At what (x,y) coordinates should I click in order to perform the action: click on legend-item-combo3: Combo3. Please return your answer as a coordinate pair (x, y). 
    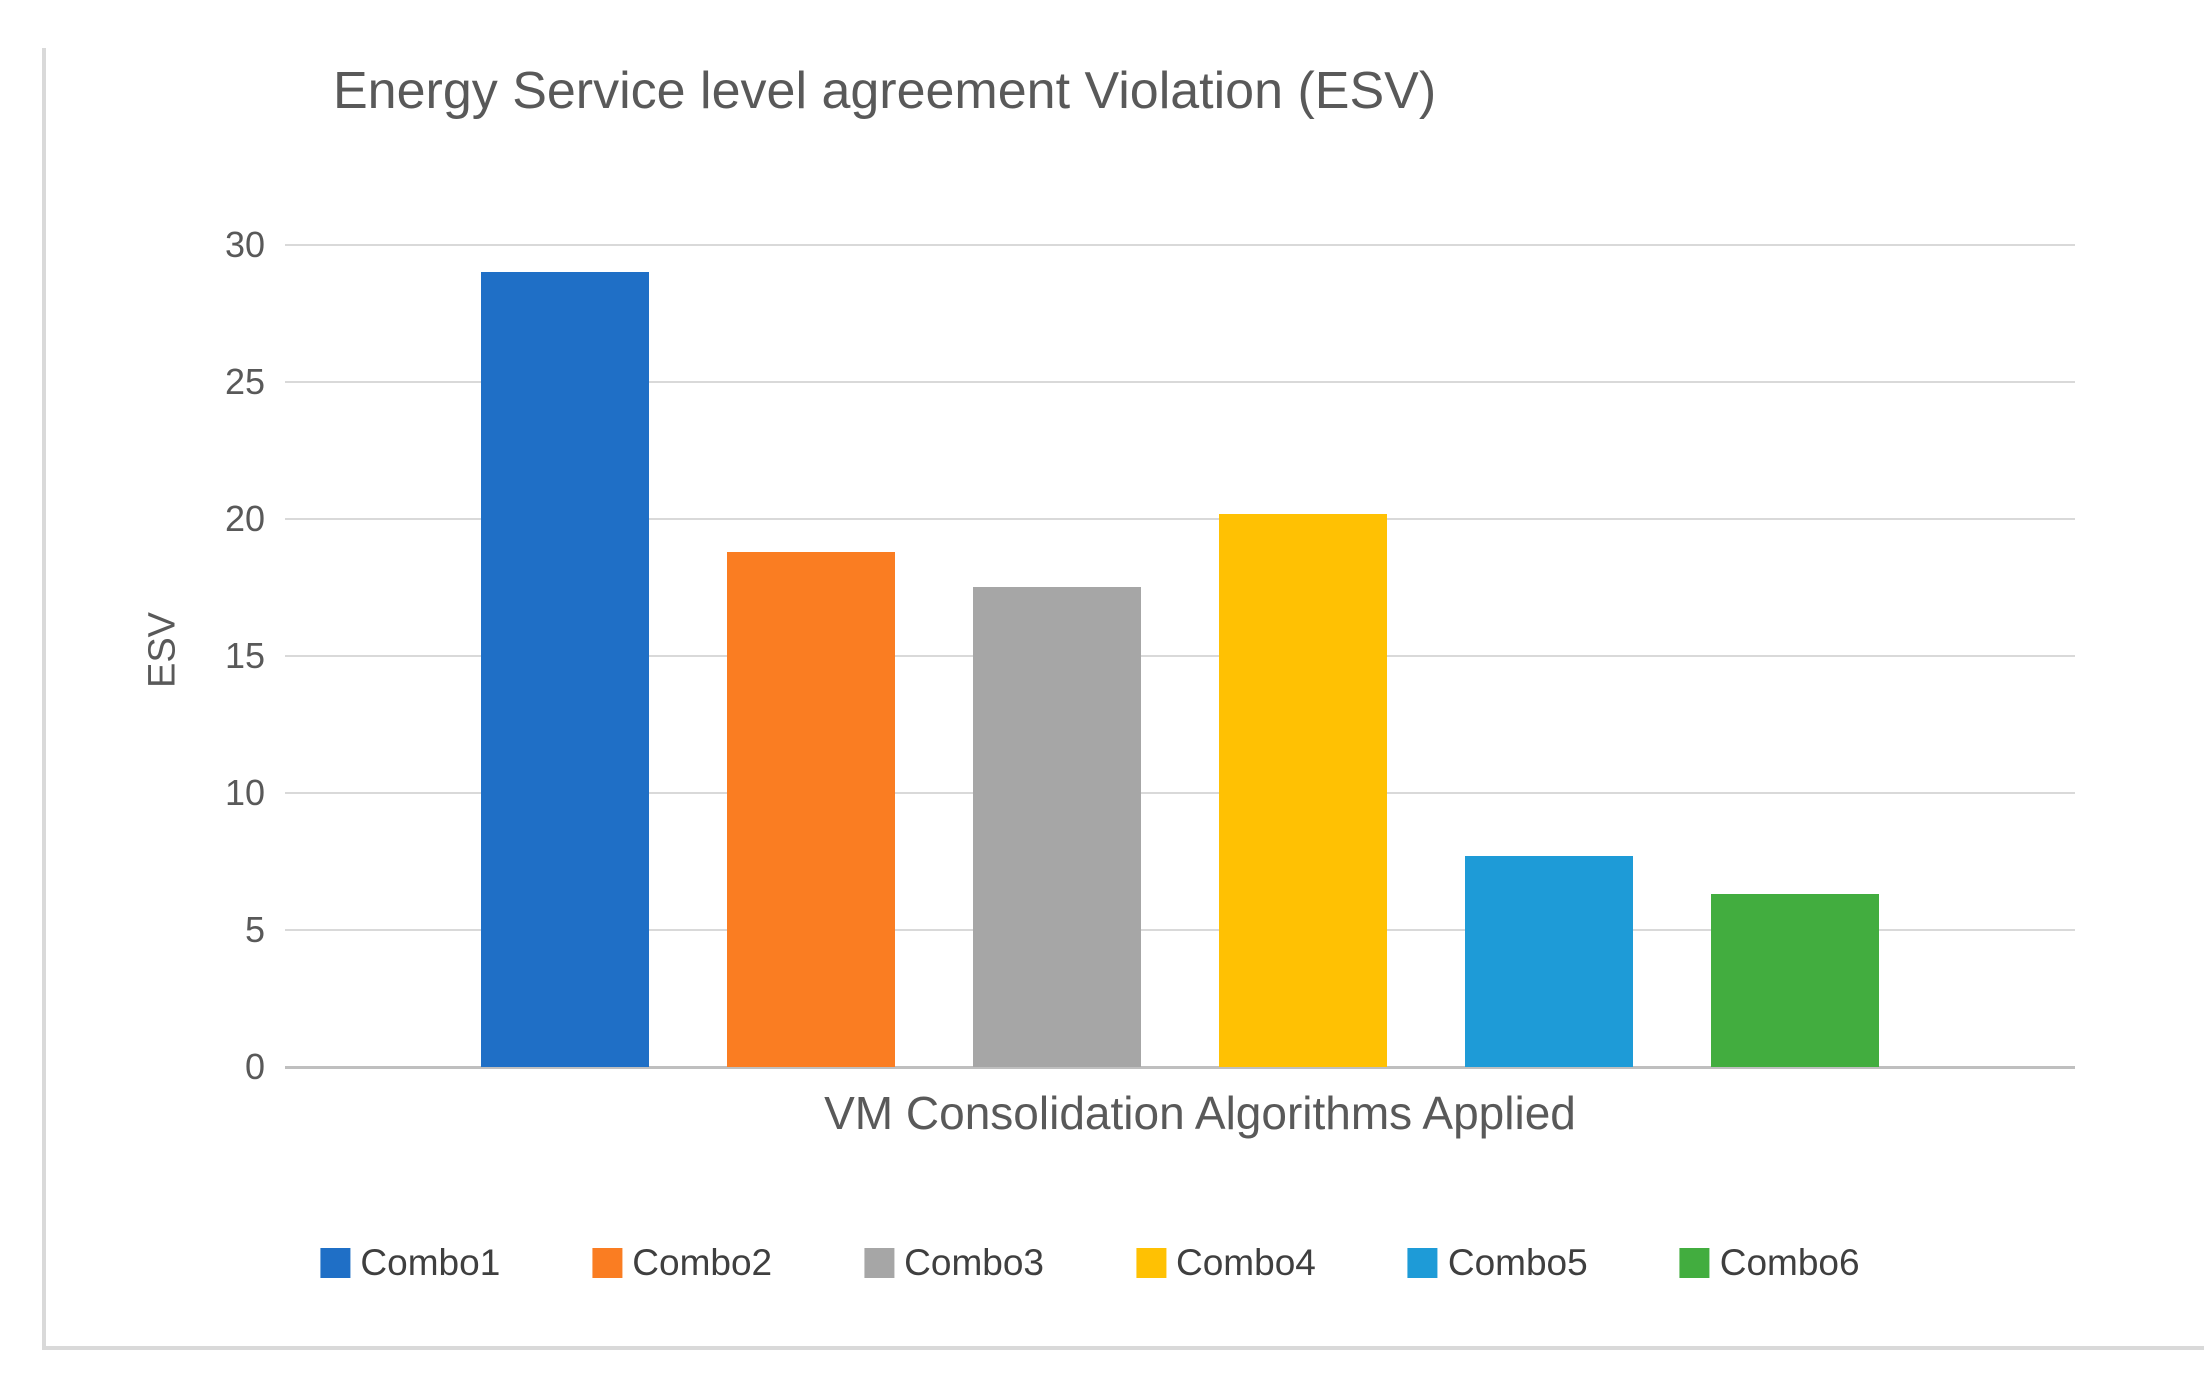
    Looking at the image, I should click on (954, 1263).